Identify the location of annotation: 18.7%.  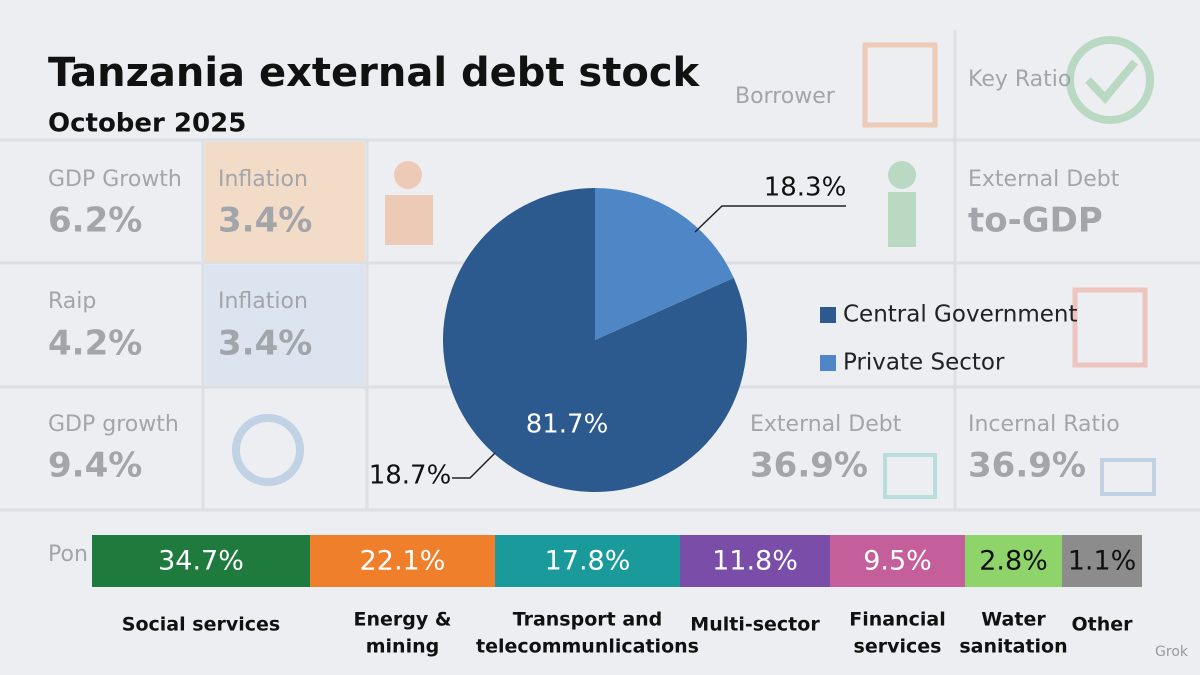
(410, 476).